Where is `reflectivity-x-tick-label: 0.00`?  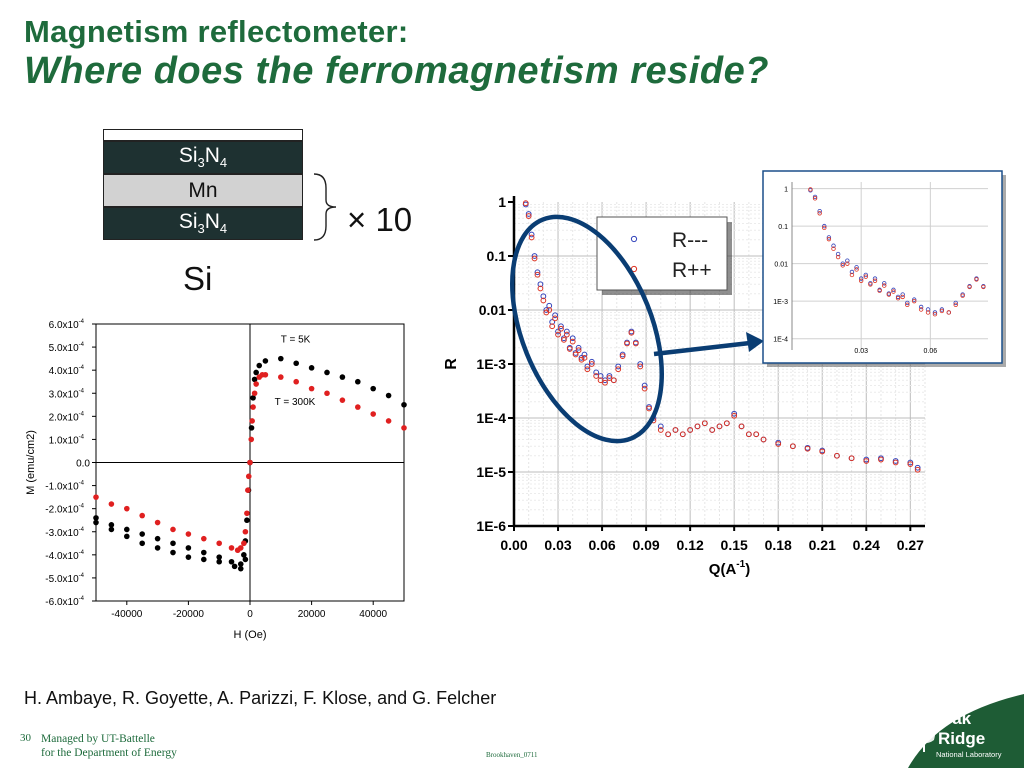 reflectivity-x-tick-label: 0.00 is located at coordinates (513, 545).